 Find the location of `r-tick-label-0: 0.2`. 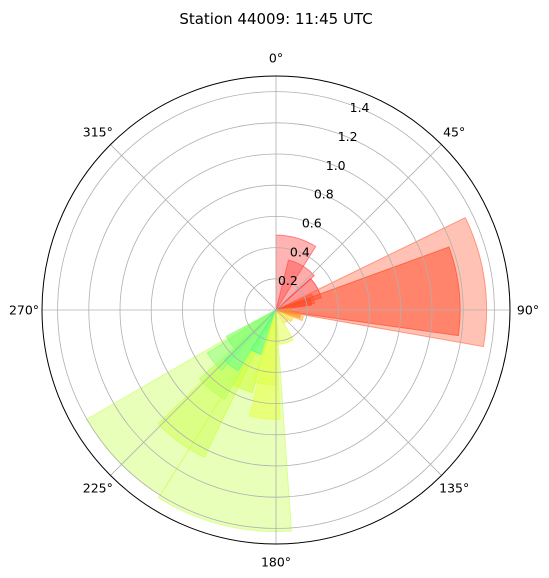

r-tick-label-0: 0.2 is located at coordinates (288, 280).